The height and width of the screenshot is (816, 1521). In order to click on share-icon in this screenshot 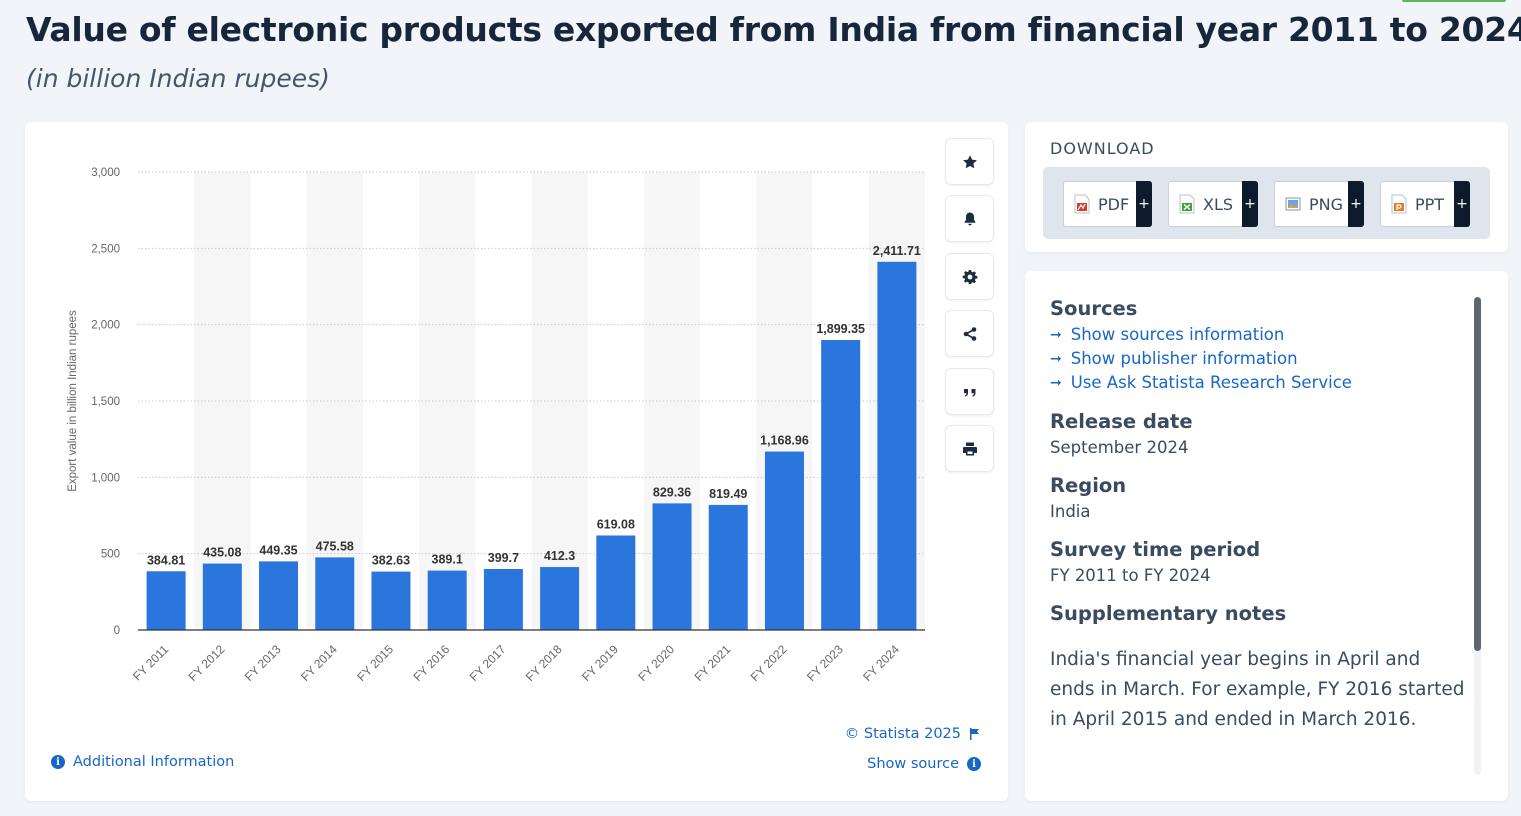, I will do `click(969, 333)`.